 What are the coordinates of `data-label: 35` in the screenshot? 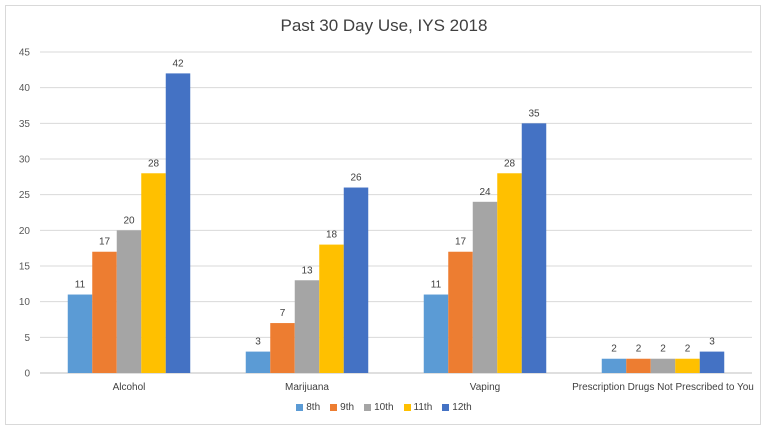 It's located at (534, 113).